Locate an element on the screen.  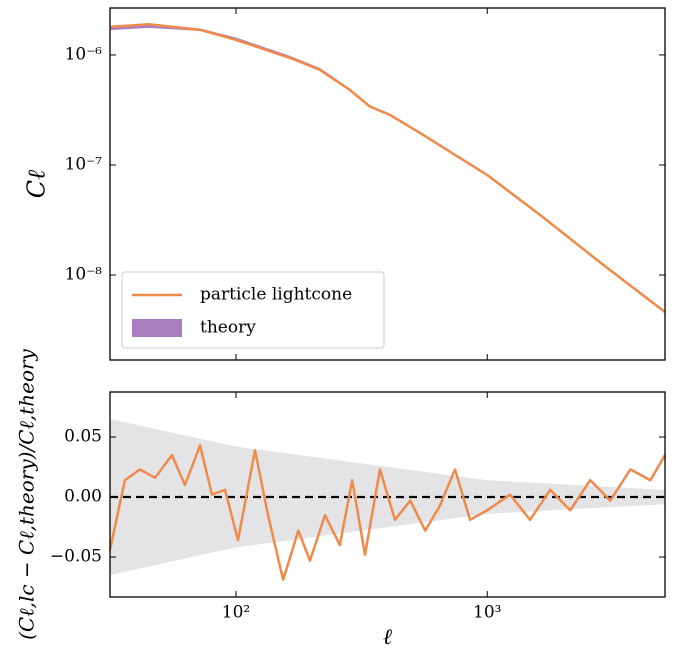
y-tick-label: 10⁻⁷ is located at coordinates (84, 164).